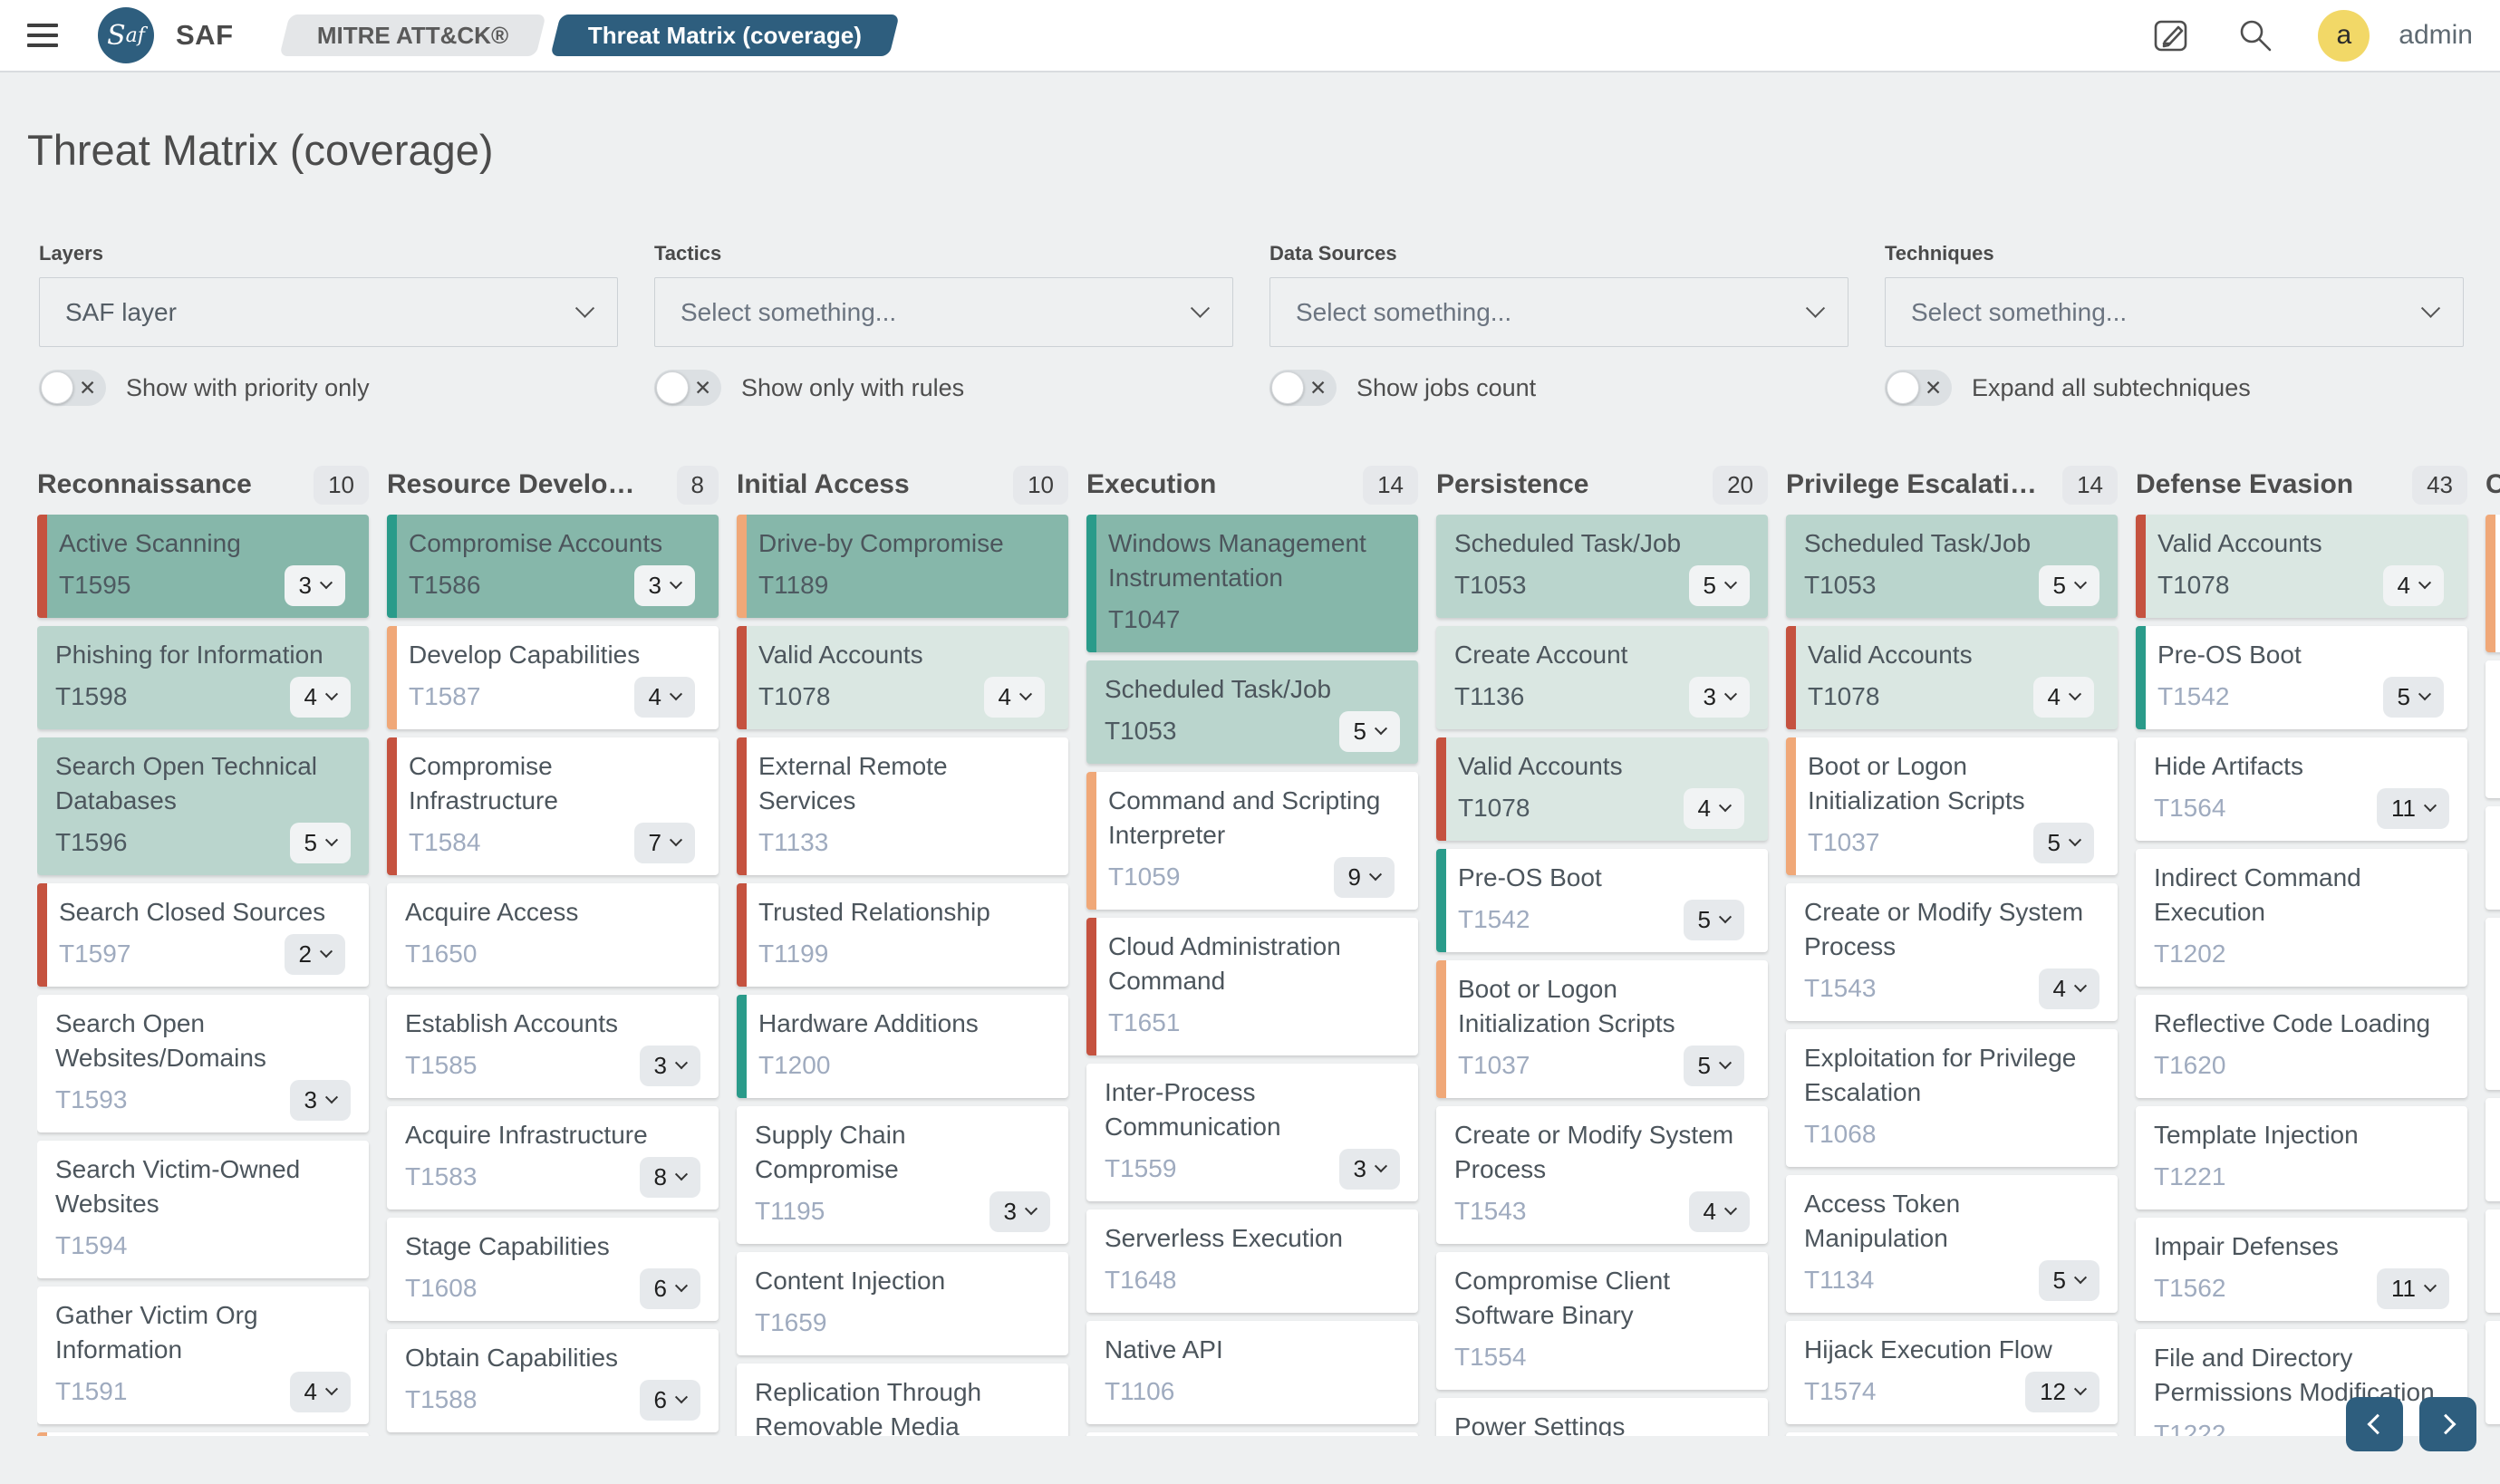  I want to click on technique-card: Impair Defenses T1562 11, so click(2301, 1270).